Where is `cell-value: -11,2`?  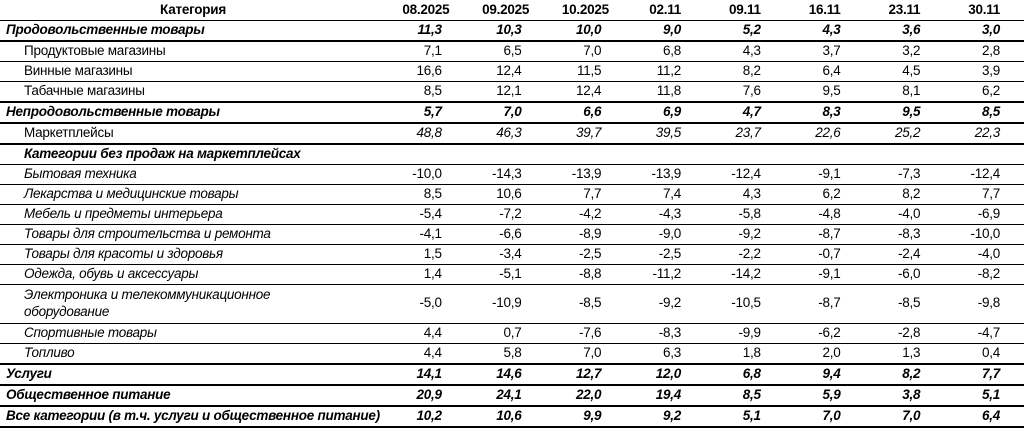 cell-value: -11,2 is located at coordinates (666, 274).